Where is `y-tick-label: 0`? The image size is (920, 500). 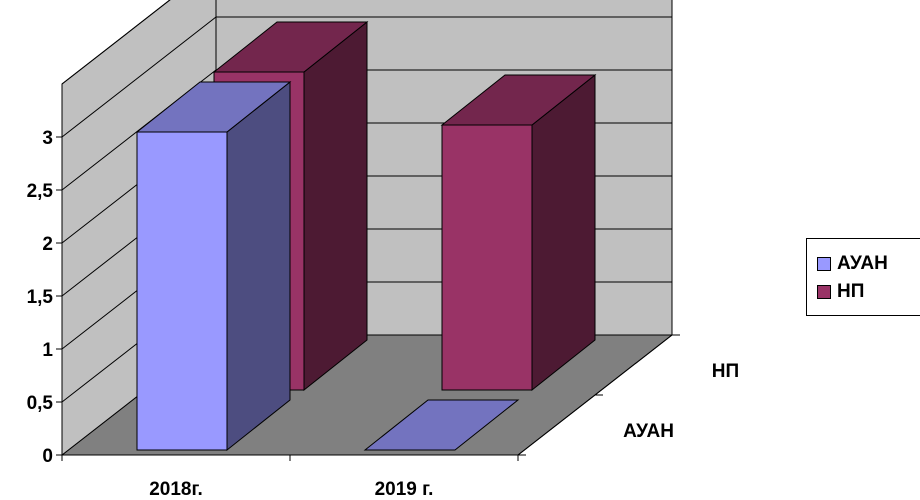 y-tick-label: 0 is located at coordinates (47, 456).